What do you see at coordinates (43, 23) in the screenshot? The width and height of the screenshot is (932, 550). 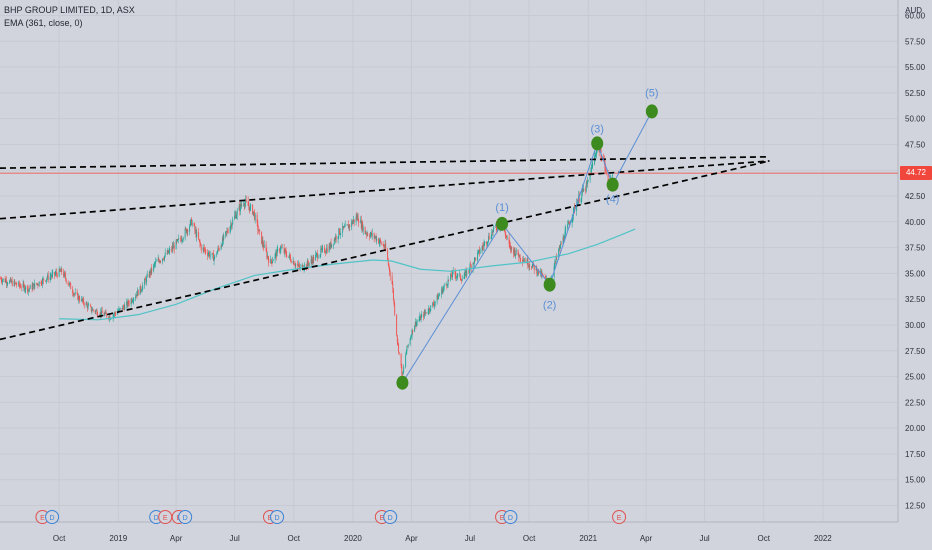 I see `ema-indicator-label: EMA (361, close, 0)` at bounding box center [43, 23].